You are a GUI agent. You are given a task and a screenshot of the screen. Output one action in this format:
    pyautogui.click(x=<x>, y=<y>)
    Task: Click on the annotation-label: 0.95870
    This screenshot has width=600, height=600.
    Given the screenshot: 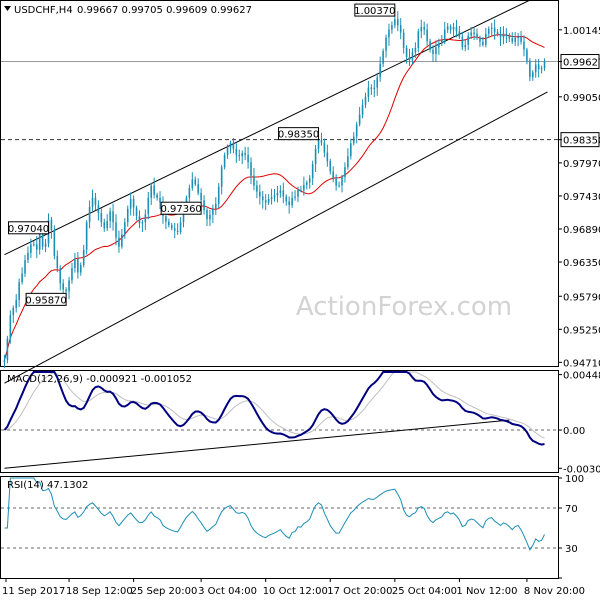 What is the action you would take?
    pyautogui.click(x=45, y=300)
    